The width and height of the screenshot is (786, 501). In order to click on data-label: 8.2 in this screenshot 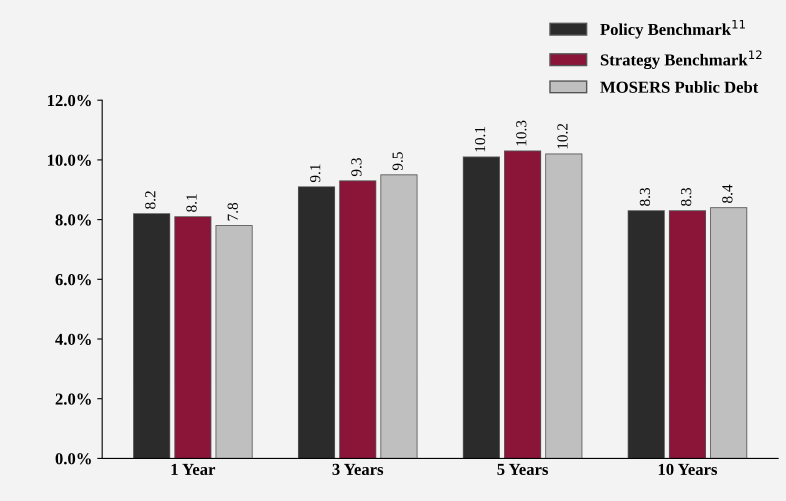, I will do `click(150, 200)`.